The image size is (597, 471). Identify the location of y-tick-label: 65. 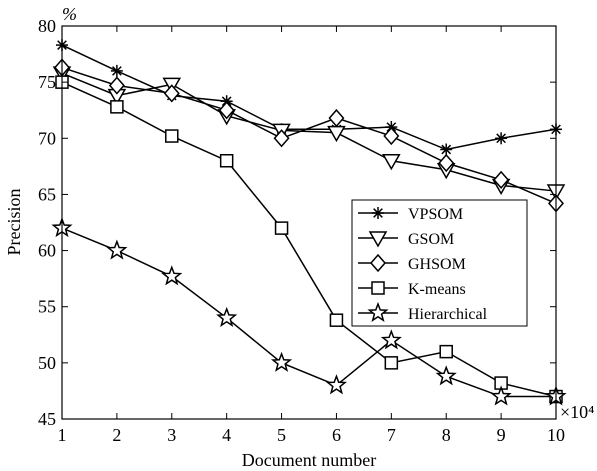
(47, 194).